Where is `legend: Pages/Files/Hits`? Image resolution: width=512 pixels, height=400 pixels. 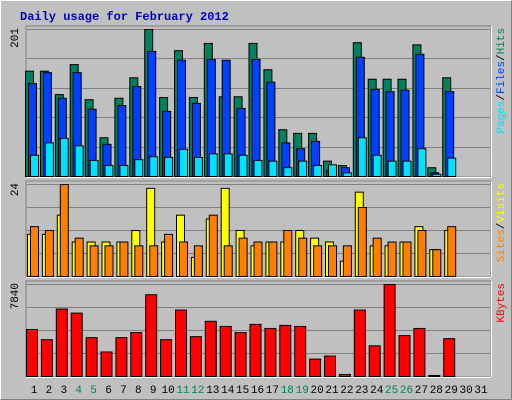
legend: Pages/Files/Hits is located at coordinates (502, 81).